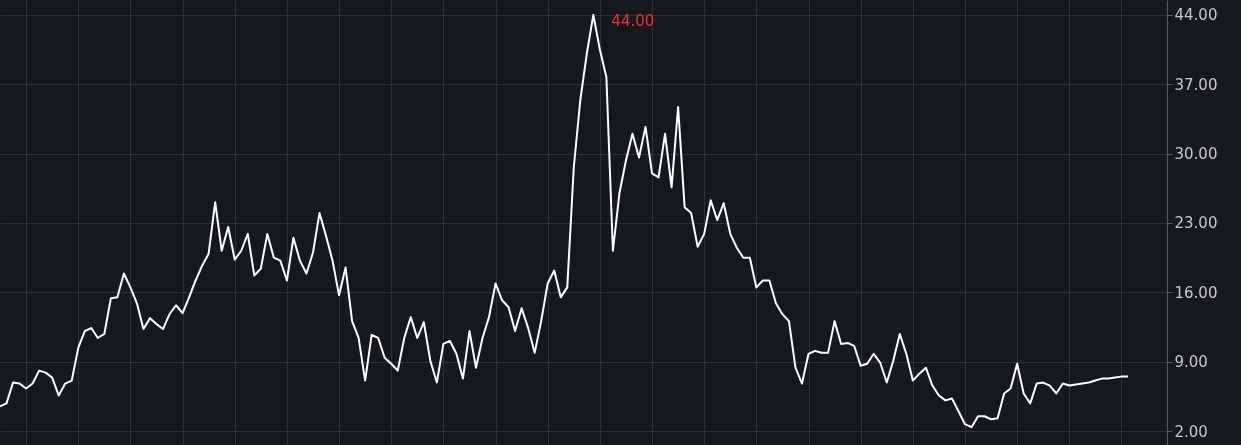 The image size is (1241, 445). I want to click on y-tick-label: 23.00, so click(1196, 223).